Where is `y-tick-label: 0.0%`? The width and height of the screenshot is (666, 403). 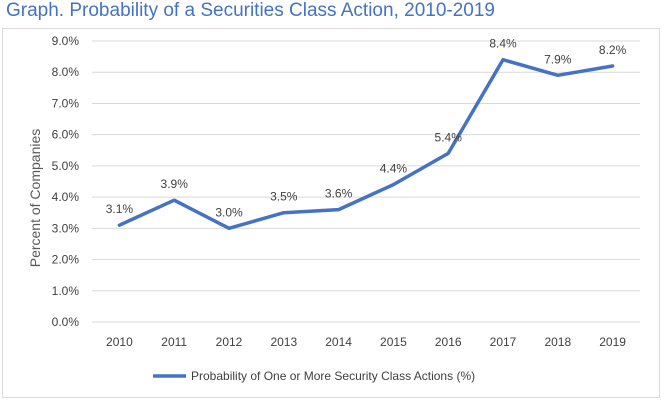
y-tick-label: 0.0% is located at coordinates (66, 322).